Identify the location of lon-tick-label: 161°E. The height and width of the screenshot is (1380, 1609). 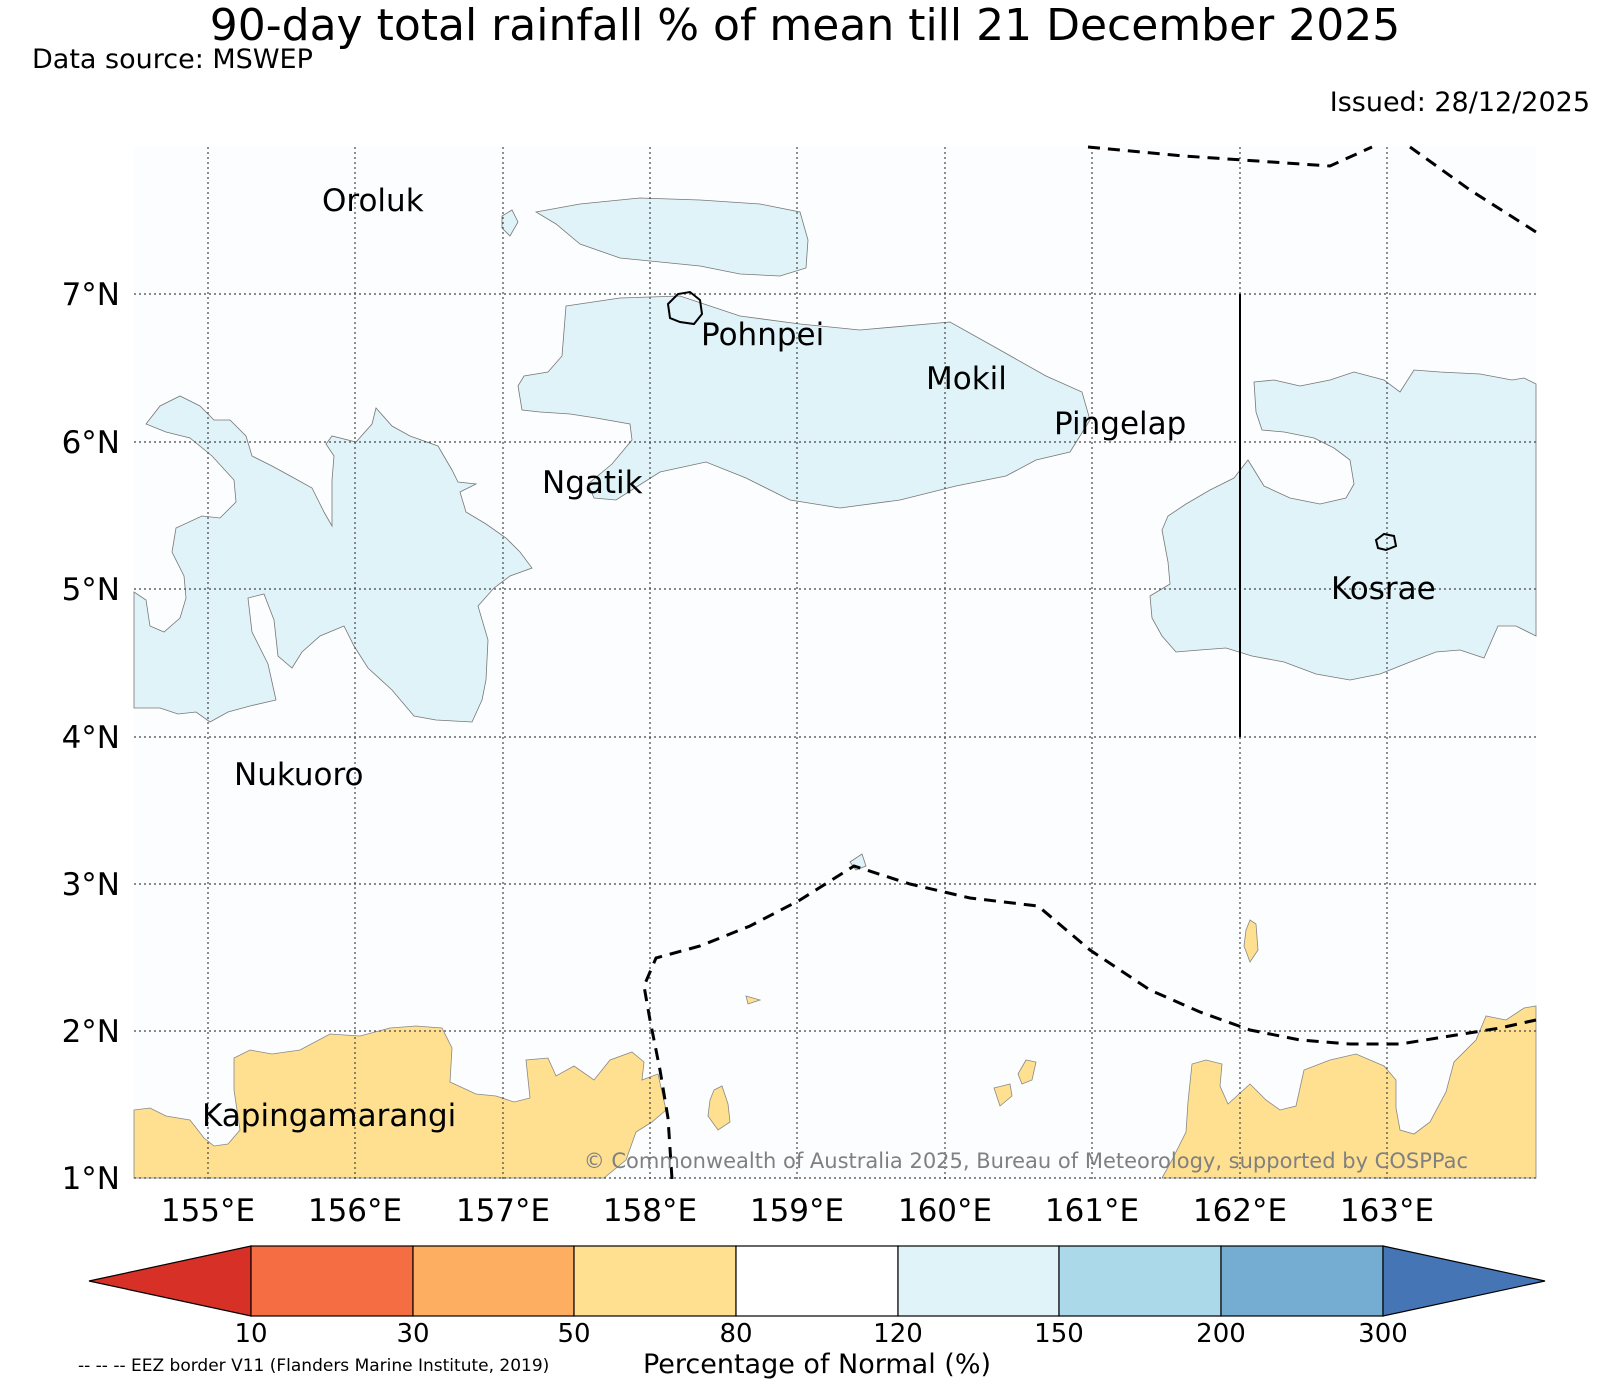
(1092, 1211).